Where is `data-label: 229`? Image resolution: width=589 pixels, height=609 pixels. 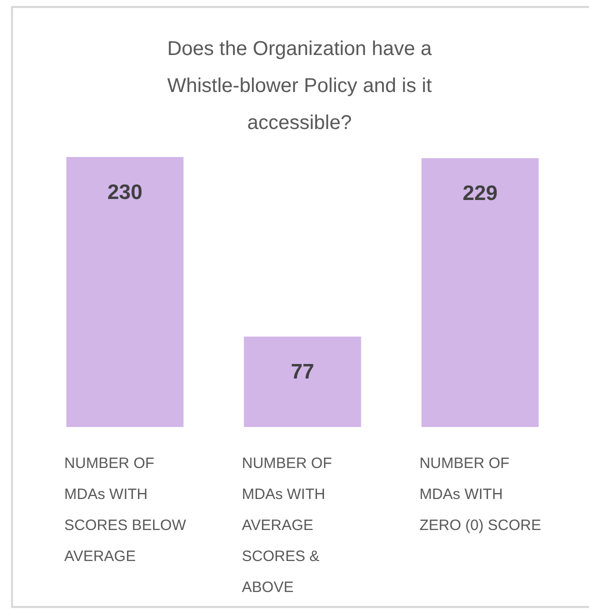 data-label: 229 is located at coordinates (480, 194).